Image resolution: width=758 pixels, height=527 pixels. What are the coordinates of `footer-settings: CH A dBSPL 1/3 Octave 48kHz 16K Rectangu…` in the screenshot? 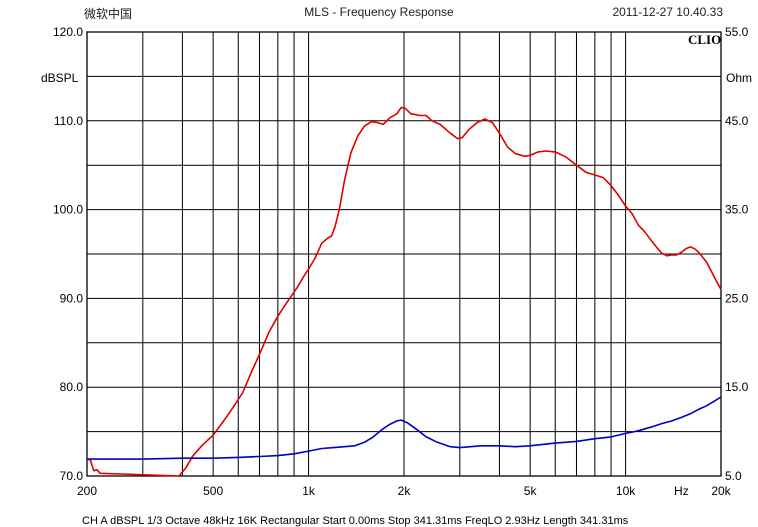 It's located at (355, 521).